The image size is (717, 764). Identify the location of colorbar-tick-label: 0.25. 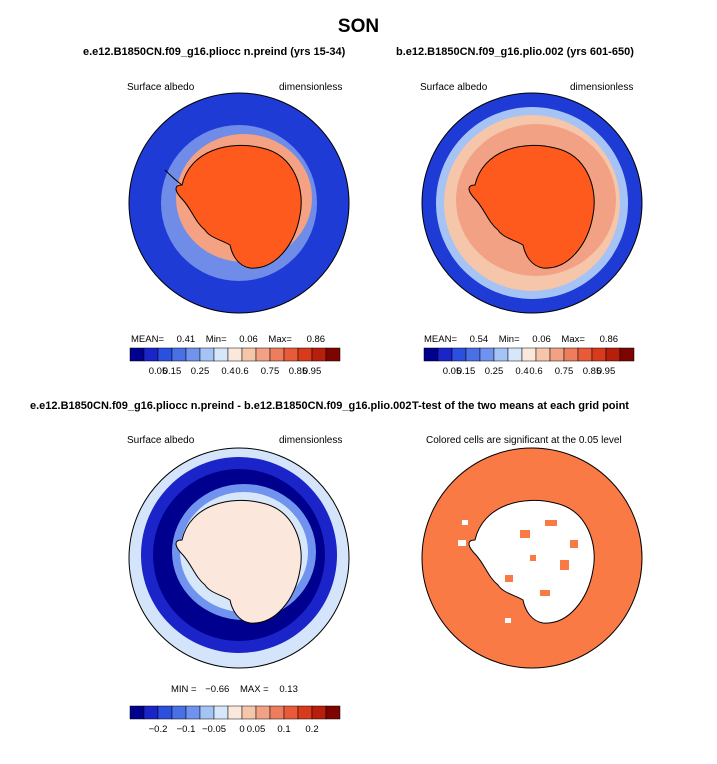
(200, 371).